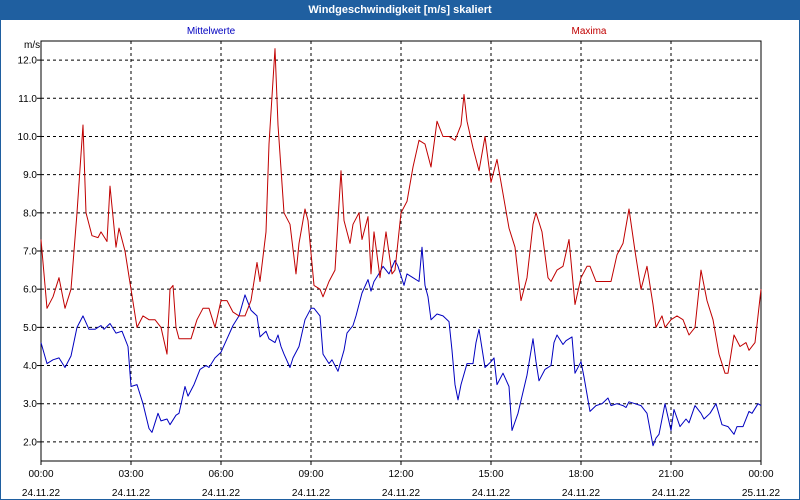 This screenshot has height=500, width=800. Describe the element at coordinates (670, 474) in the screenshot. I see `x-tick-time-label: 21:00` at that location.